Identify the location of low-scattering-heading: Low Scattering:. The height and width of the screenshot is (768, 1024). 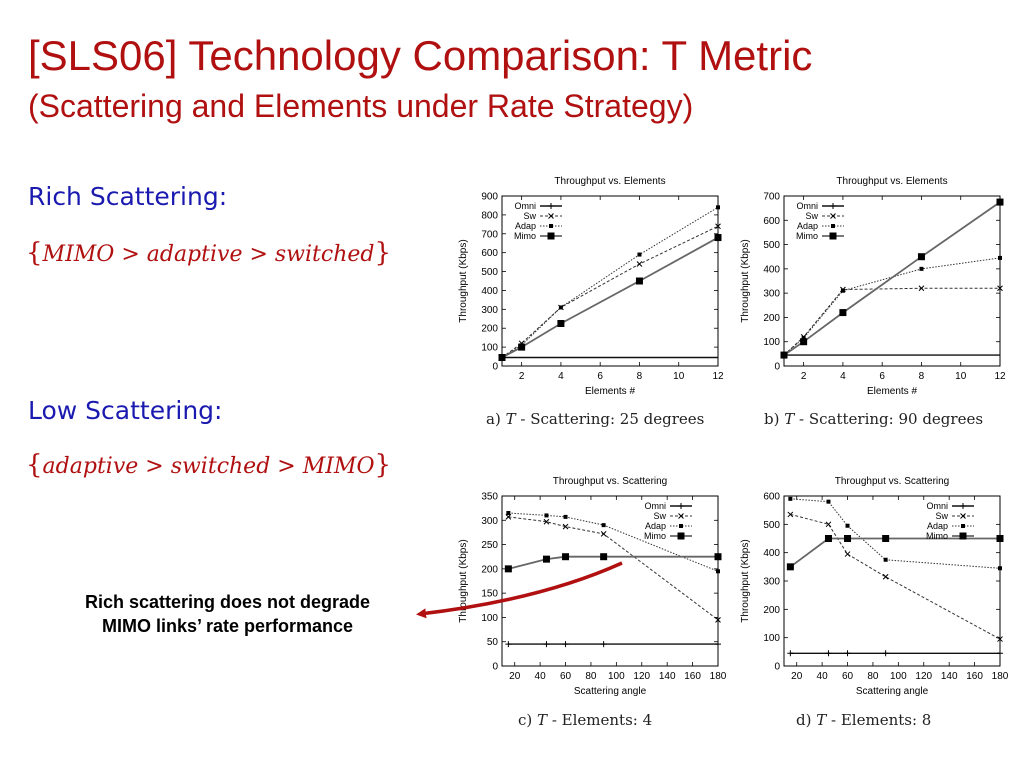
(125, 410).